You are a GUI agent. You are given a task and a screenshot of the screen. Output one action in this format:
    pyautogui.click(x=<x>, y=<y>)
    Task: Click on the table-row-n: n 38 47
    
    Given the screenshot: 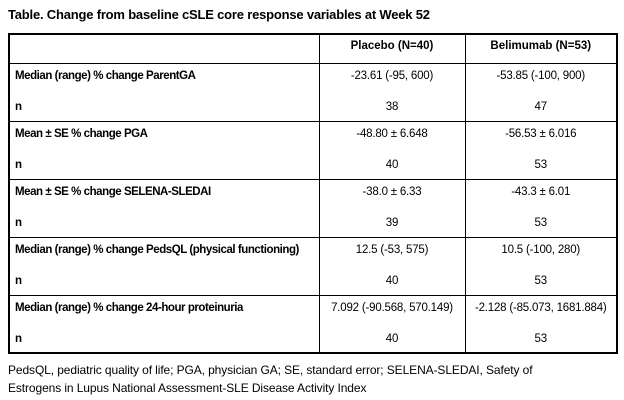 What is the action you would take?
    pyautogui.click(x=313, y=106)
    